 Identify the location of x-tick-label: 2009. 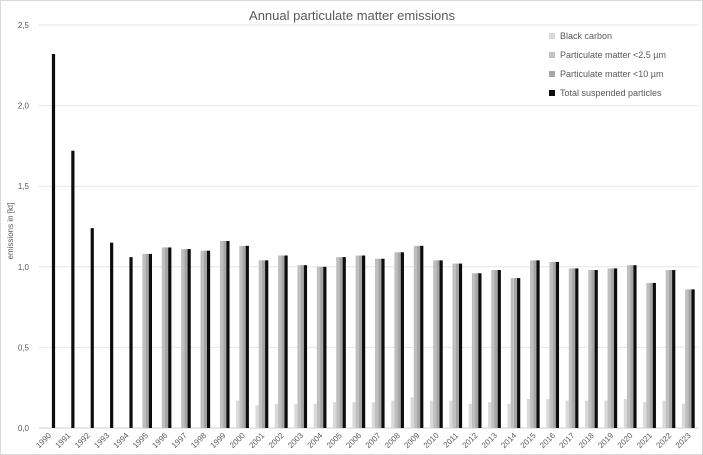
(411, 440).